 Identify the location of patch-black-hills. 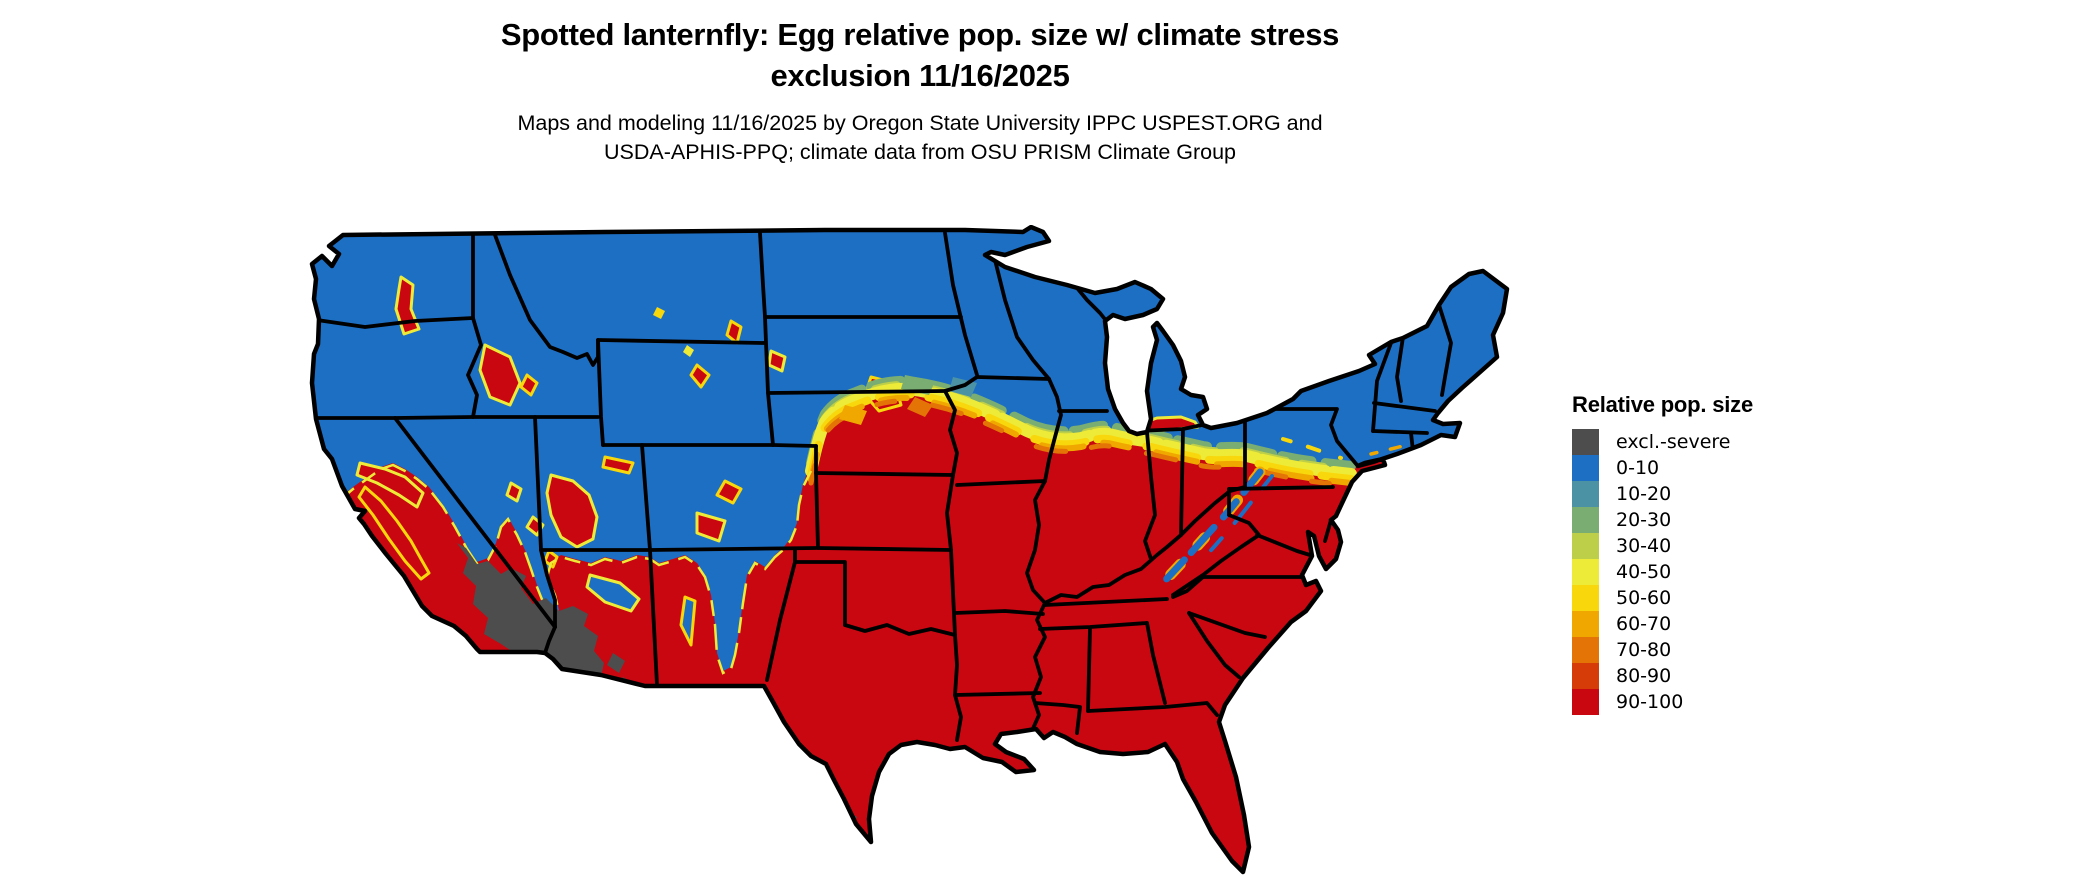
(777, 361).